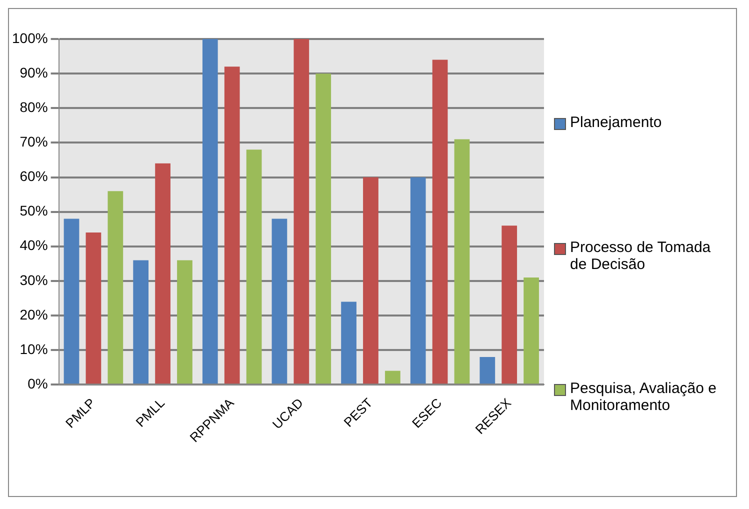 The width and height of the screenshot is (749, 509). I want to click on y-tick-label: 80%, so click(34, 106).